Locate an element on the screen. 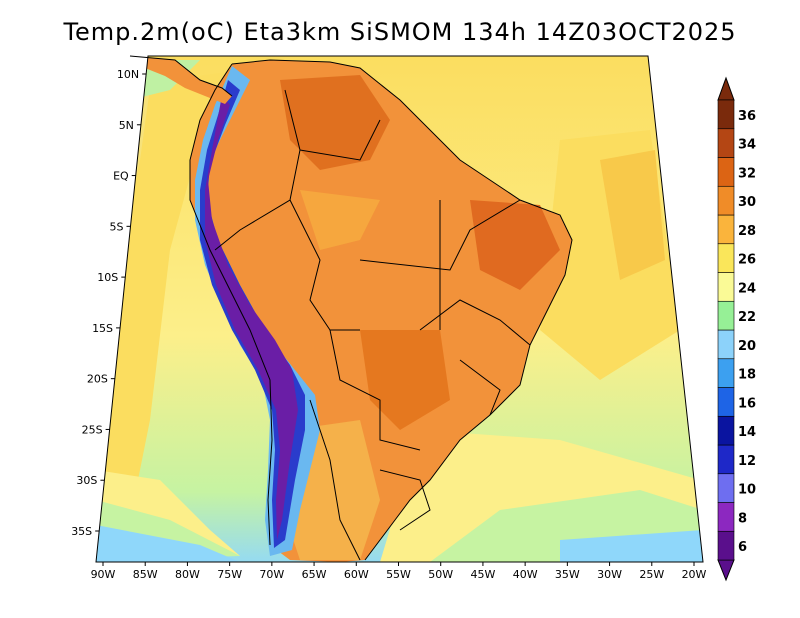 This screenshot has height=618, width=800. lon-tick-label: 30W is located at coordinates (609, 574).